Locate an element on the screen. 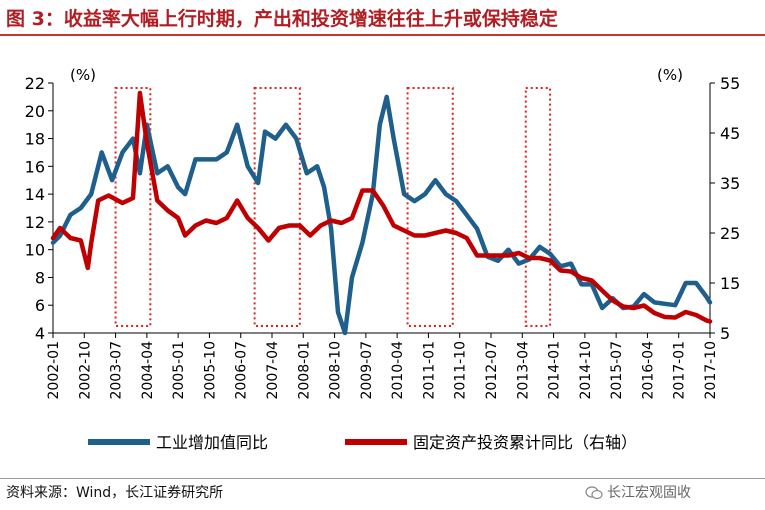 The height and width of the screenshot is (510, 765). x-tick-label: 2016-04 is located at coordinates (648, 370).